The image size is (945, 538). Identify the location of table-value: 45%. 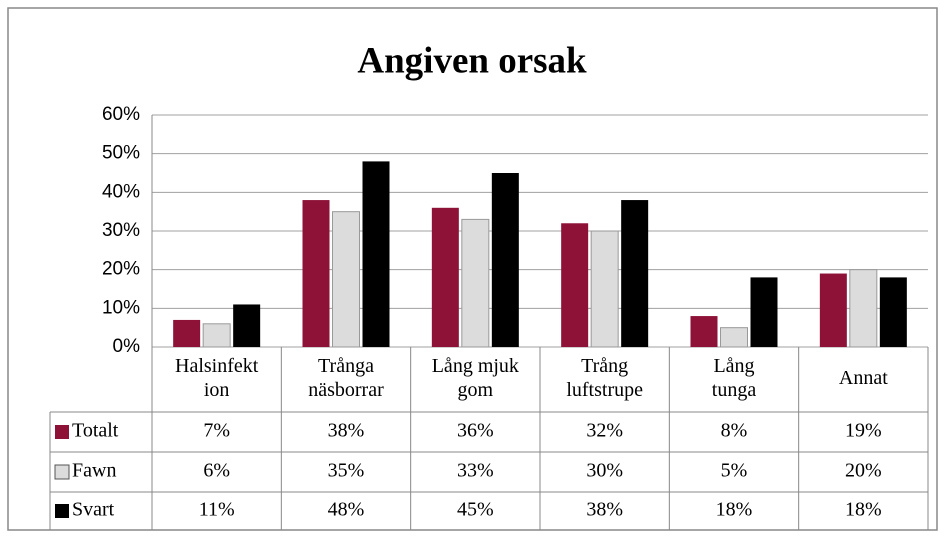
(475, 510).